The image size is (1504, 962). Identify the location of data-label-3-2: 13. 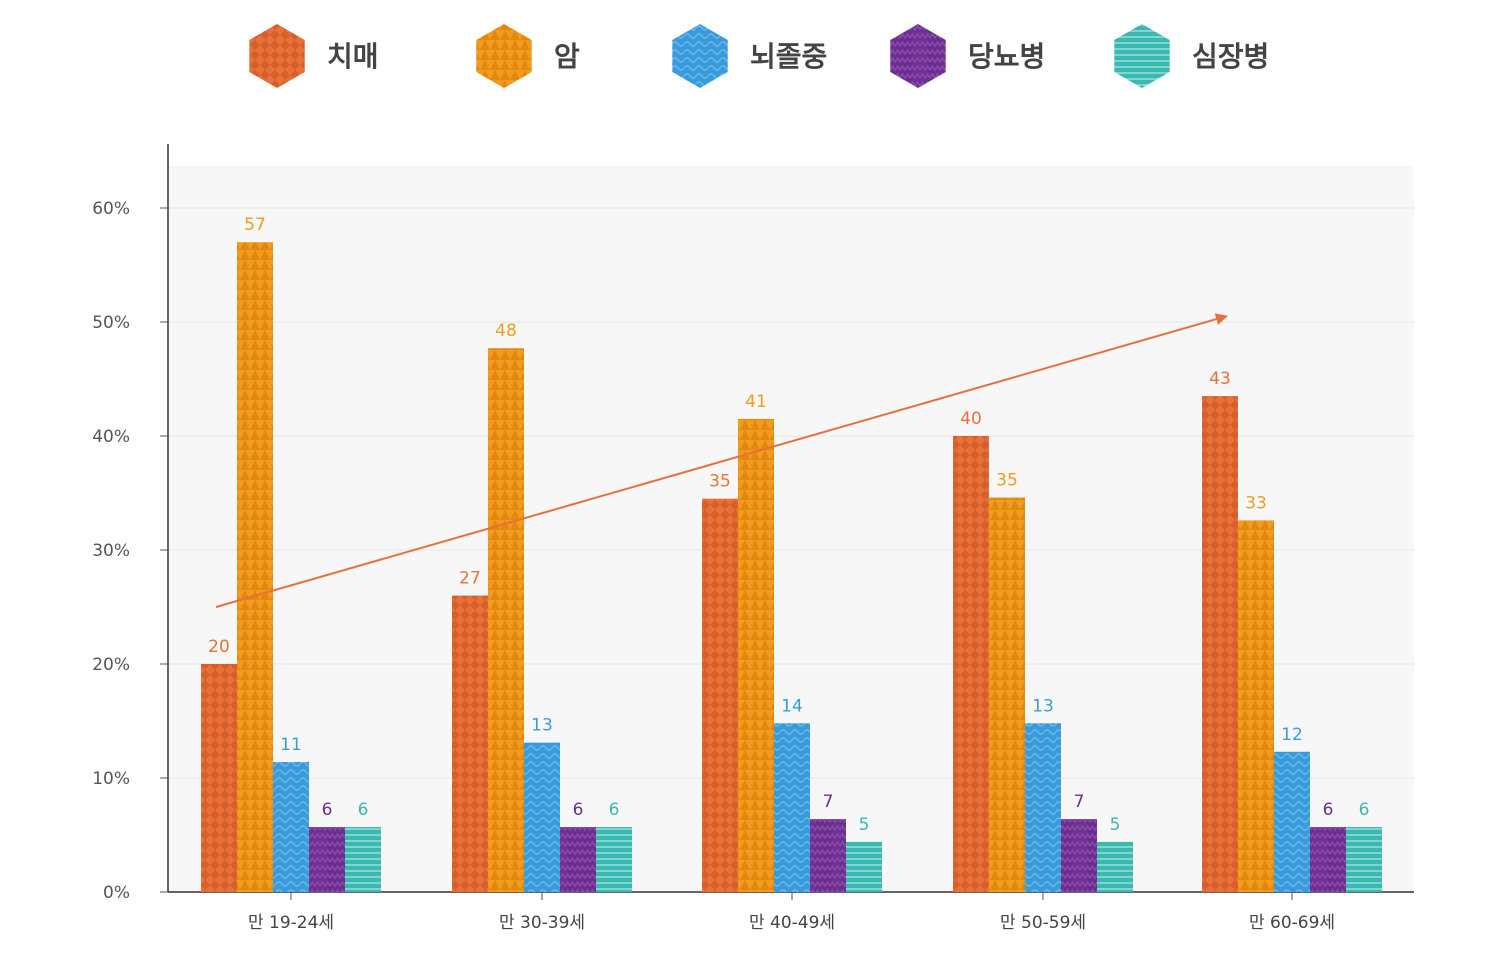
(542, 726).